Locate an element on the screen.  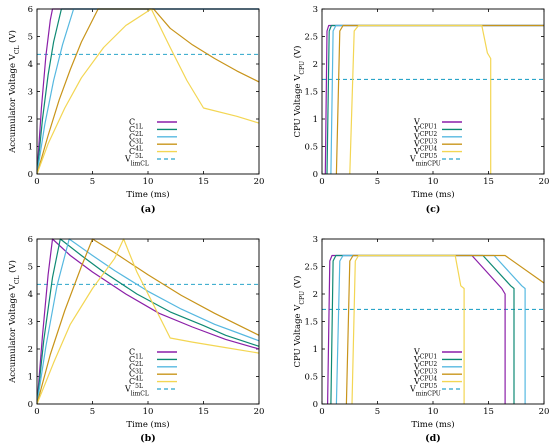
panel-caption: (c) is located at coordinates (433, 209).